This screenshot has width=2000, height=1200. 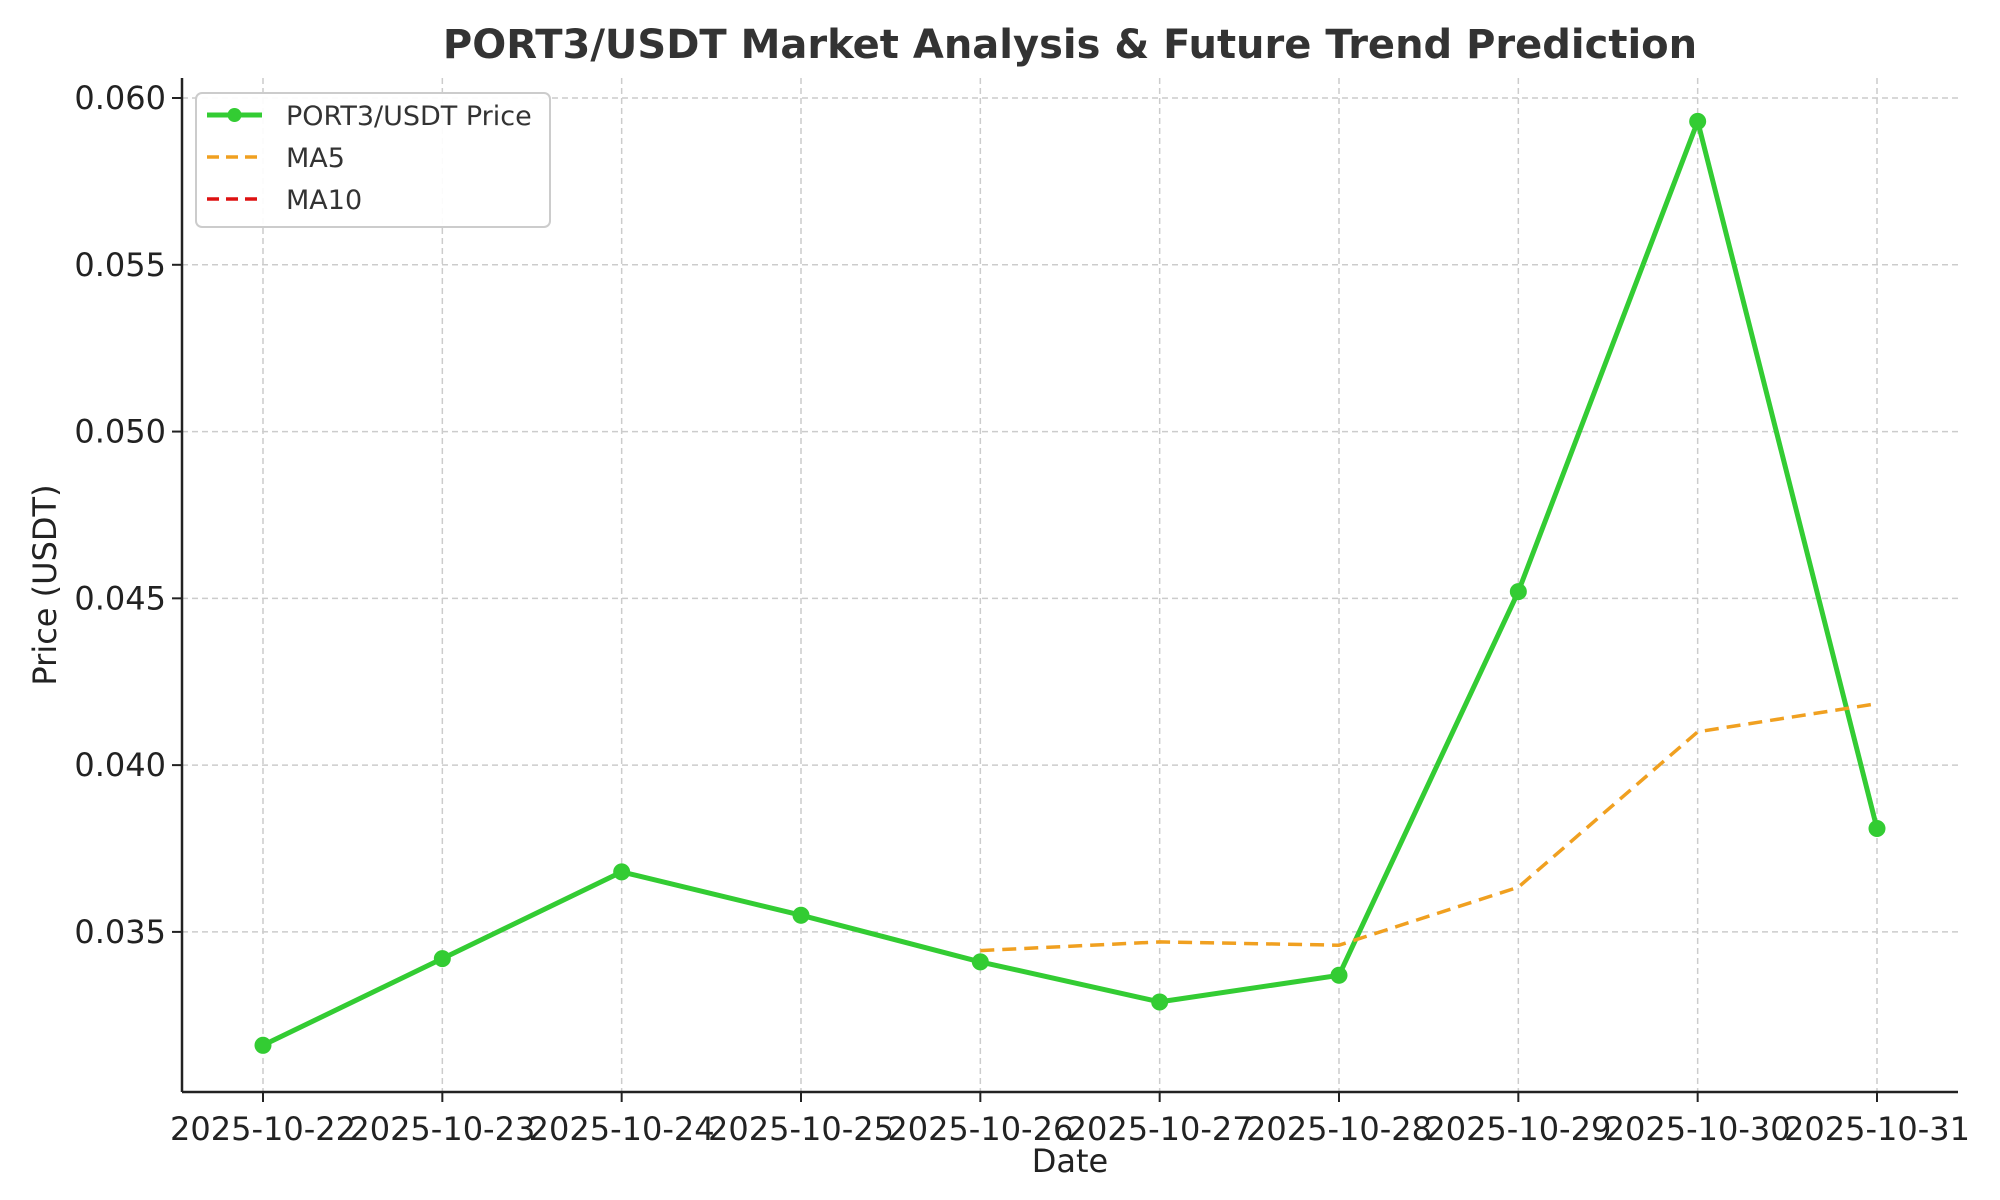 What do you see at coordinates (120, 765) in the screenshot?
I see `y-tick-label: 0.040` at bounding box center [120, 765].